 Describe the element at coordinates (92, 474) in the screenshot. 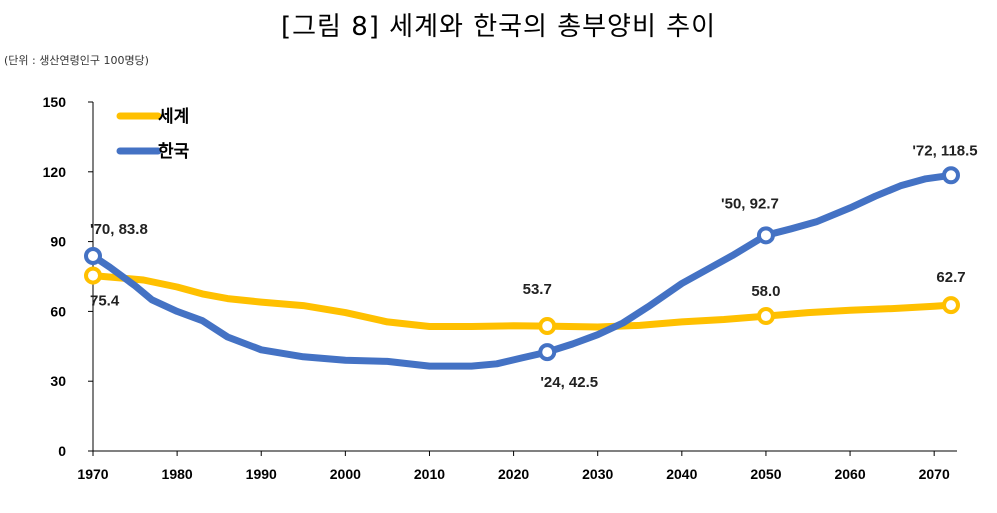

I see `x-tick-label: 1970` at that location.